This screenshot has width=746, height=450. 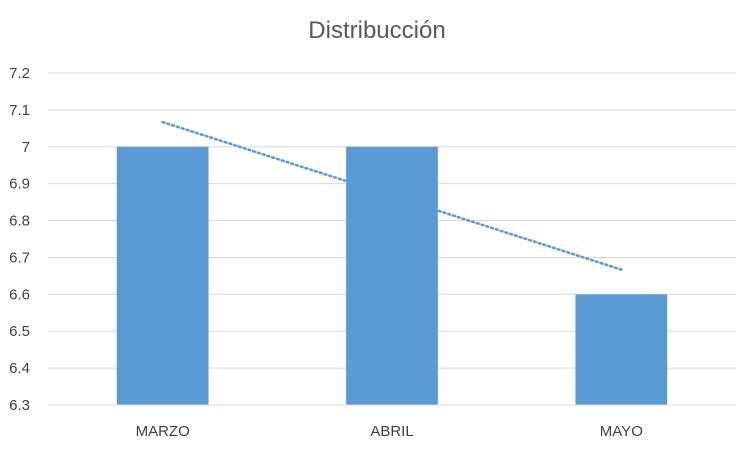 What do you see at coordinates (19, 368) in the screenshot?
I see `y-tick-label: 6.4` at bounding box center [19, 368].